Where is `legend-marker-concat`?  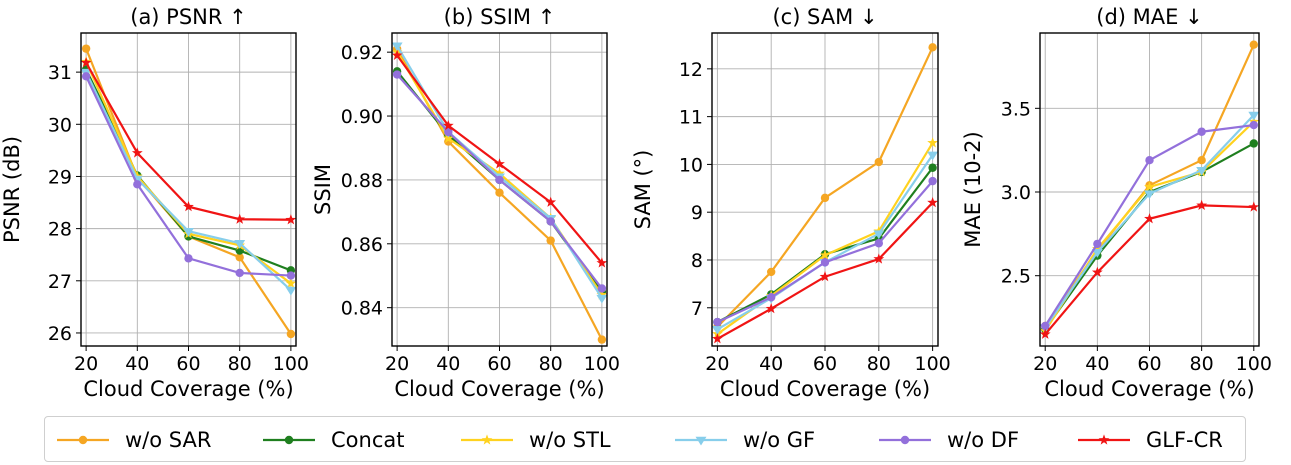
legend-marker-concat is located at coordinates (289, 440).